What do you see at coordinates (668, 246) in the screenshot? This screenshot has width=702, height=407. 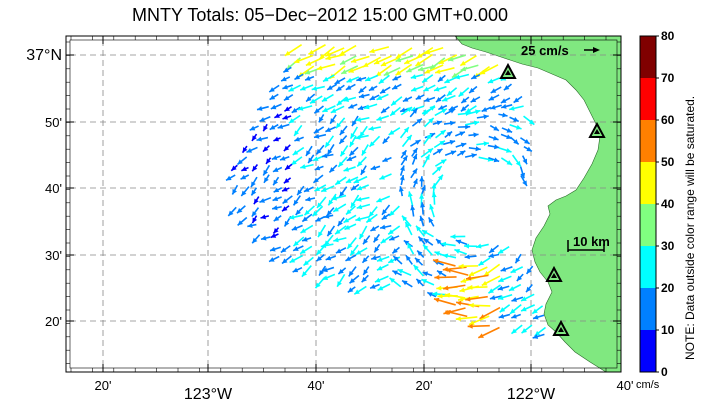 I see `colorbar-tick-label: 30` at bounding box center [668, 246].